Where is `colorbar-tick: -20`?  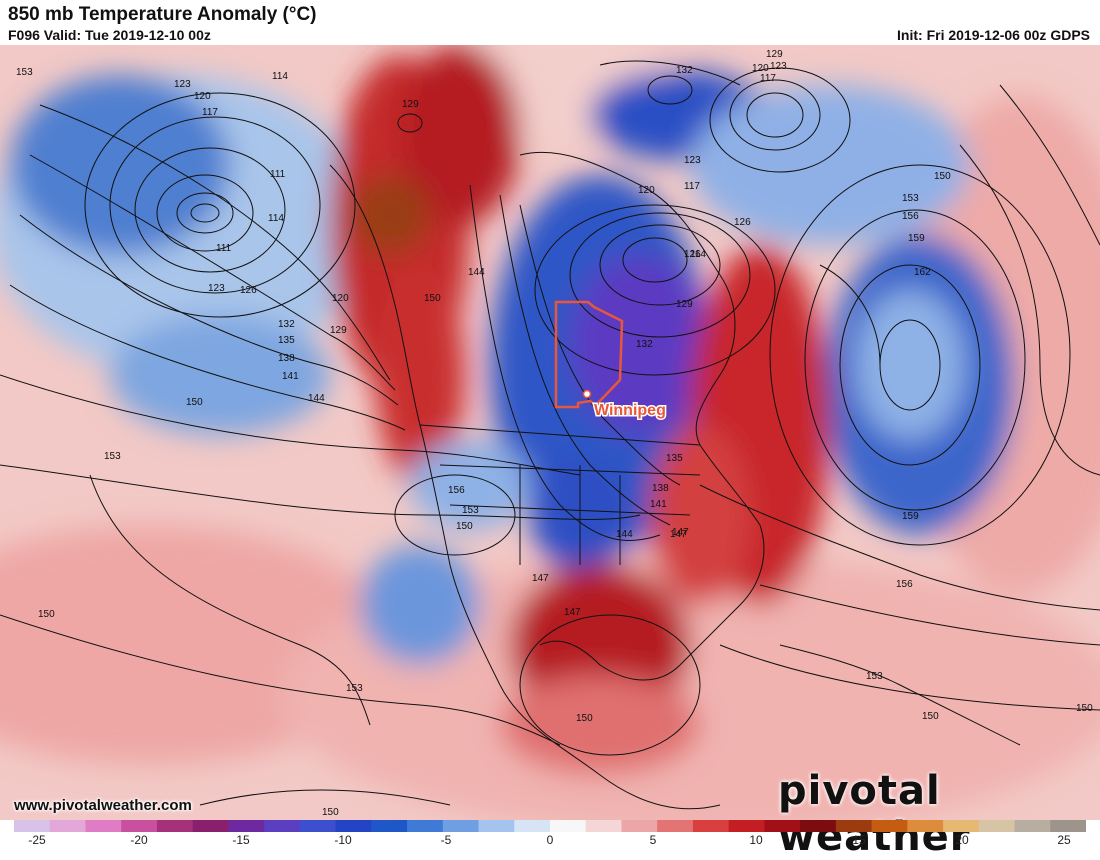 colorbar-tick: -20 is located at coordinates (139, 840).